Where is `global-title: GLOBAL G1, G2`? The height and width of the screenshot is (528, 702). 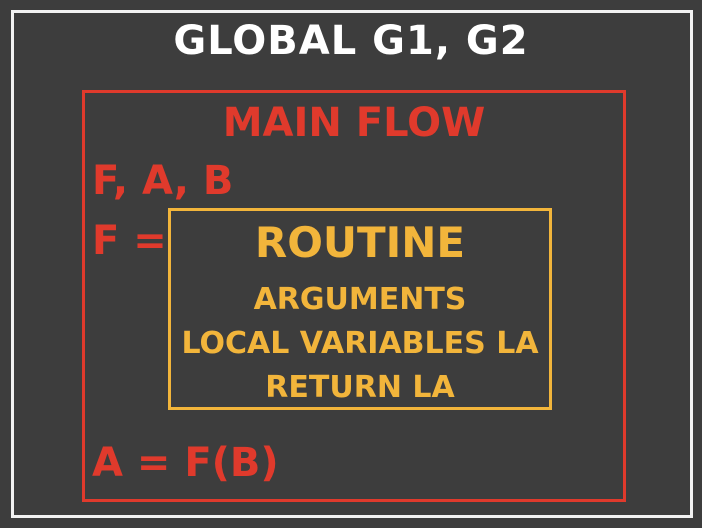 global-title: GLOBAL G1, G2 is located at coordinates (351, 41).